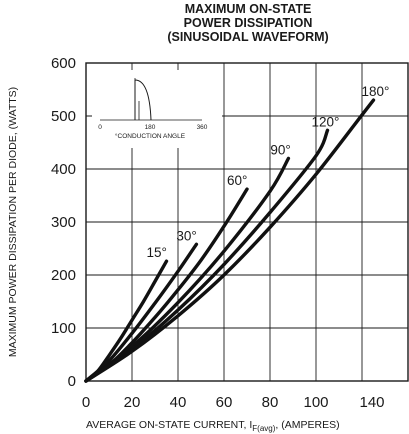 The height and width of the screenshot is (434, 409). I want to click on inset-tick-0: 0, so click(100, 127).